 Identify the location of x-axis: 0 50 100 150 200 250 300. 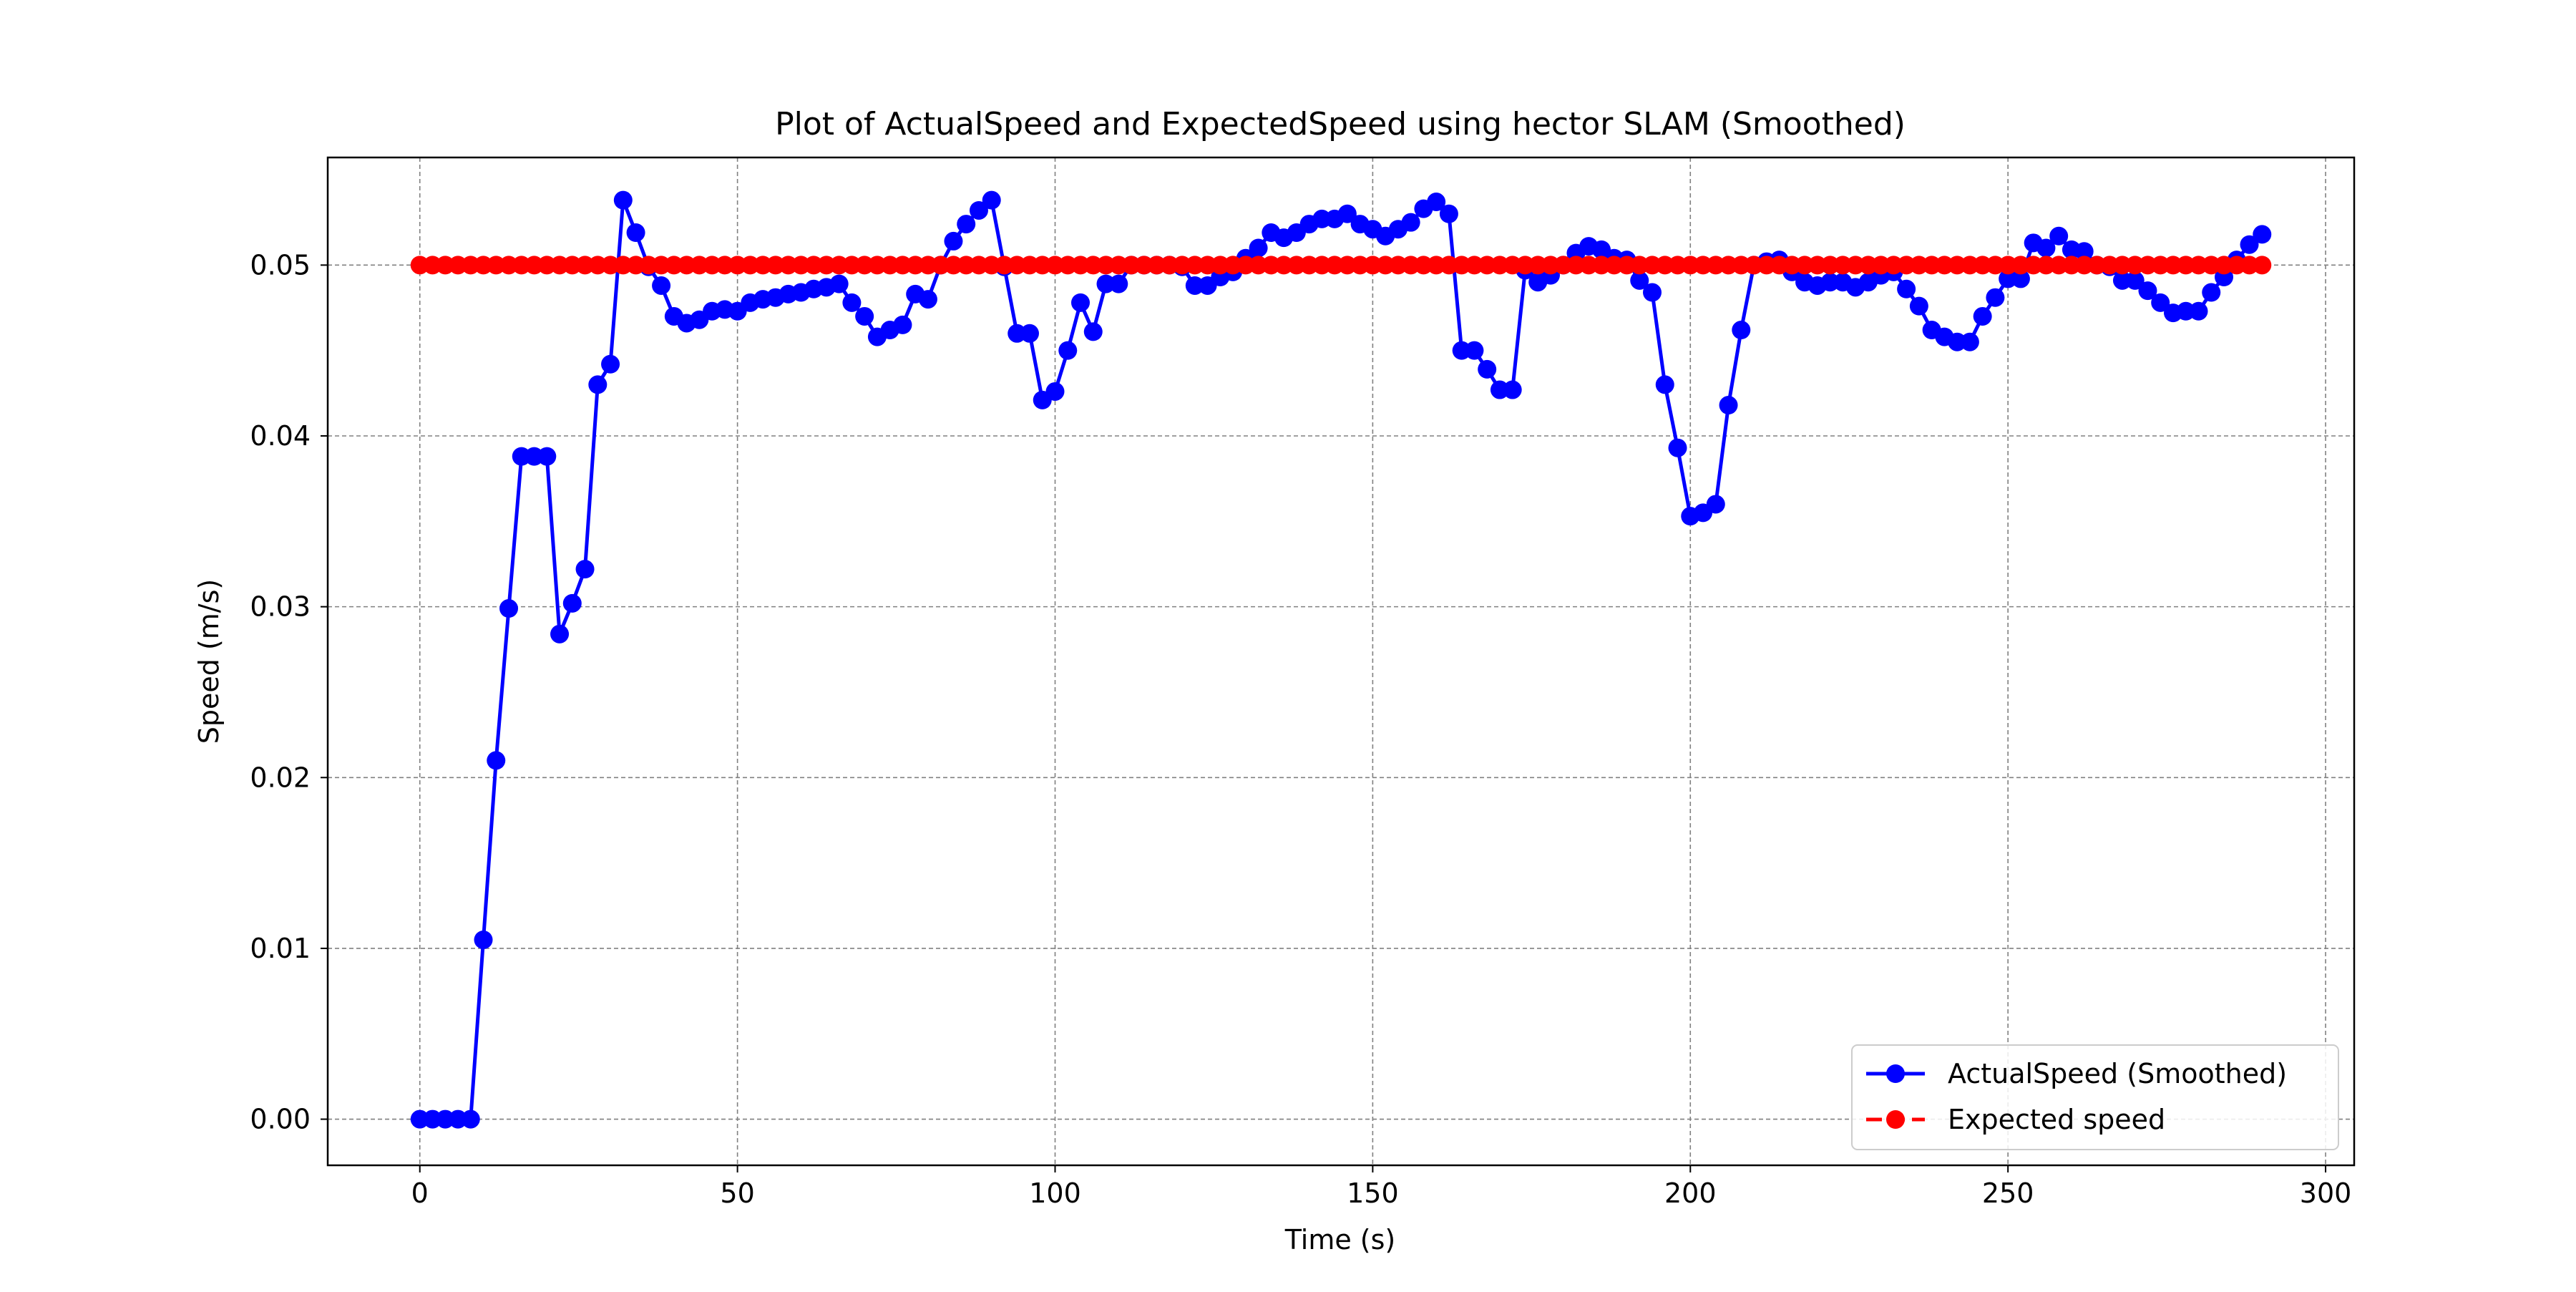
(1381, 1187).